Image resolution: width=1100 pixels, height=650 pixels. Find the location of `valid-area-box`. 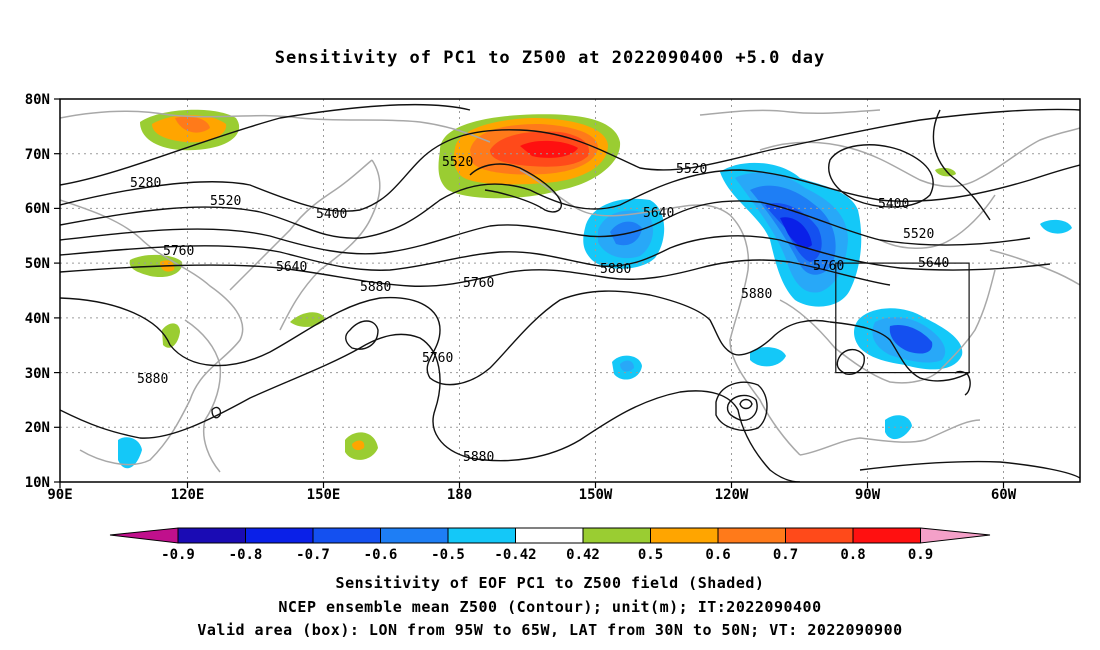

valid-area-box is located at coordinates (902, 318).